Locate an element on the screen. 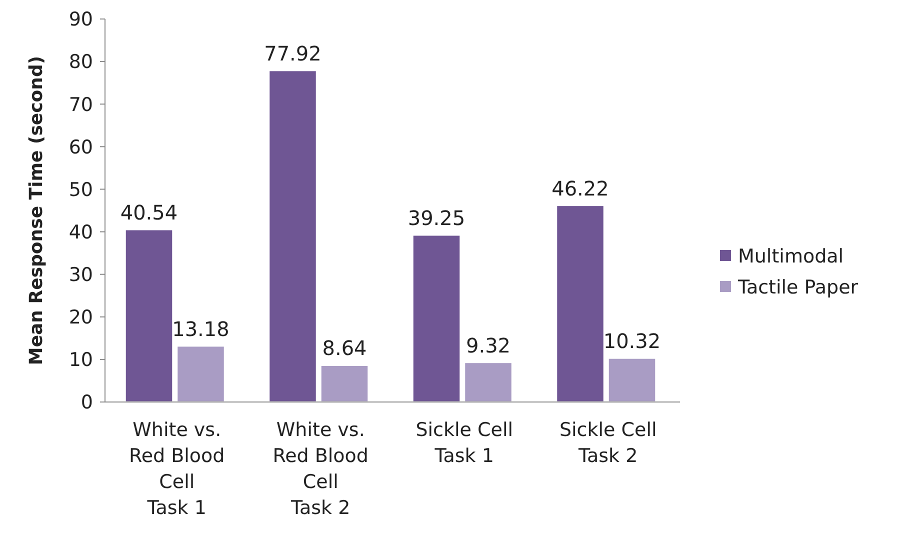 This screenshot has height=557, width=905. y-tick-label: 20 is located at coordinates (80, 317).